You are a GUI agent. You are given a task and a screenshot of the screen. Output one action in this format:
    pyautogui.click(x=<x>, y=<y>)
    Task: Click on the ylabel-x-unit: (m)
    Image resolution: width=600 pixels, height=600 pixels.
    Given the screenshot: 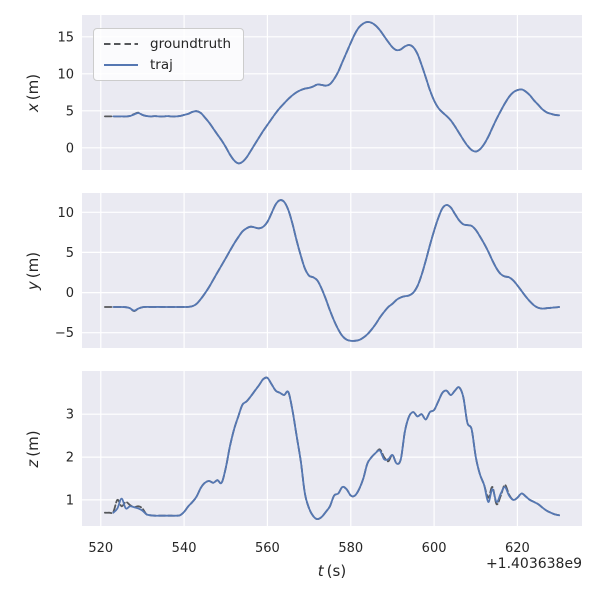 What is the action you would take?
    pyautogui.click(x=33, y=86)
    